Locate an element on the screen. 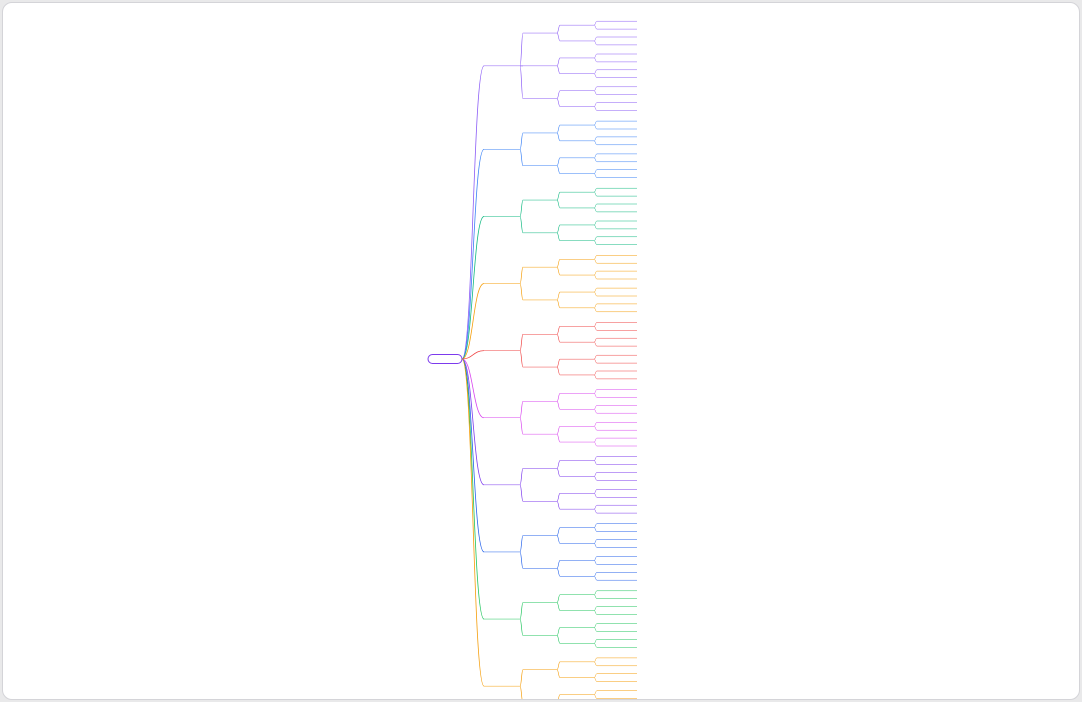 The height and width of the screenshot is (702, 1082). root-node is located at coordinates (445, 359).